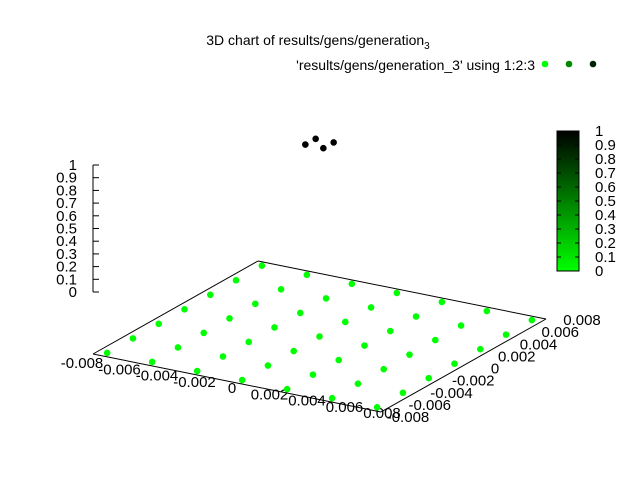 This screenshot has width=640, height=480. Describe the element at coordinates (66, 178) in the screenshot. I see `z-tick-label: 0.9` at that location.